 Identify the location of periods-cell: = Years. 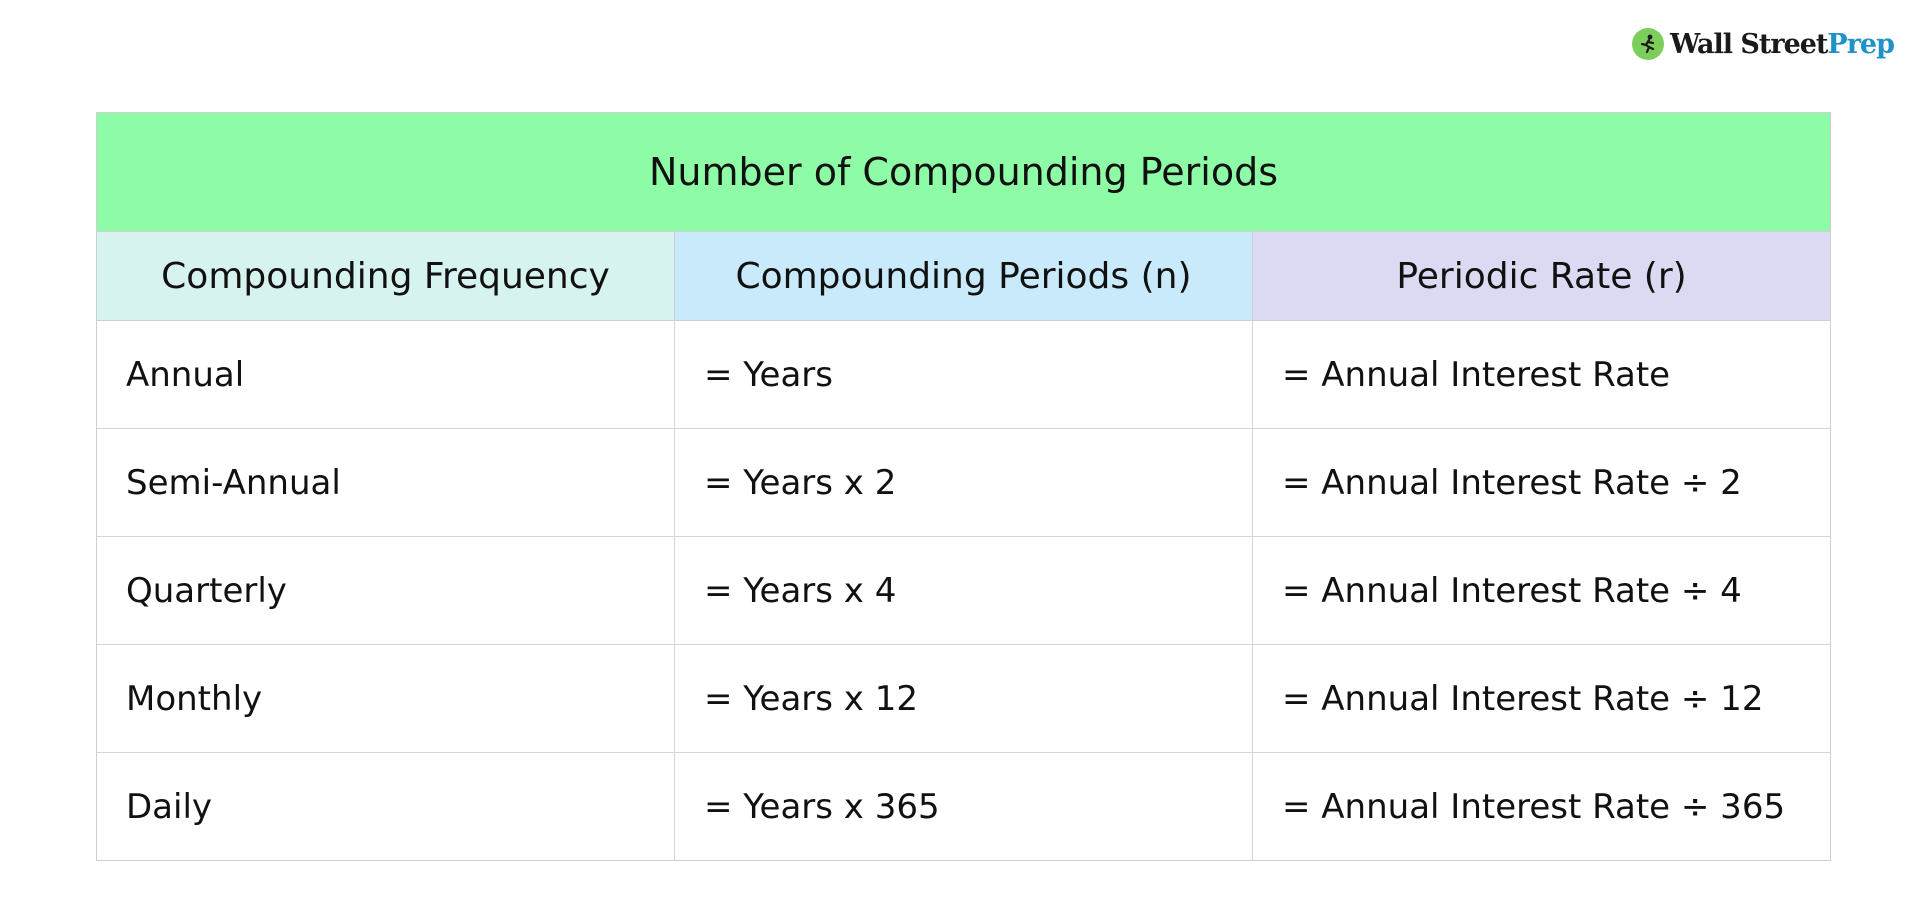
(963, 374).